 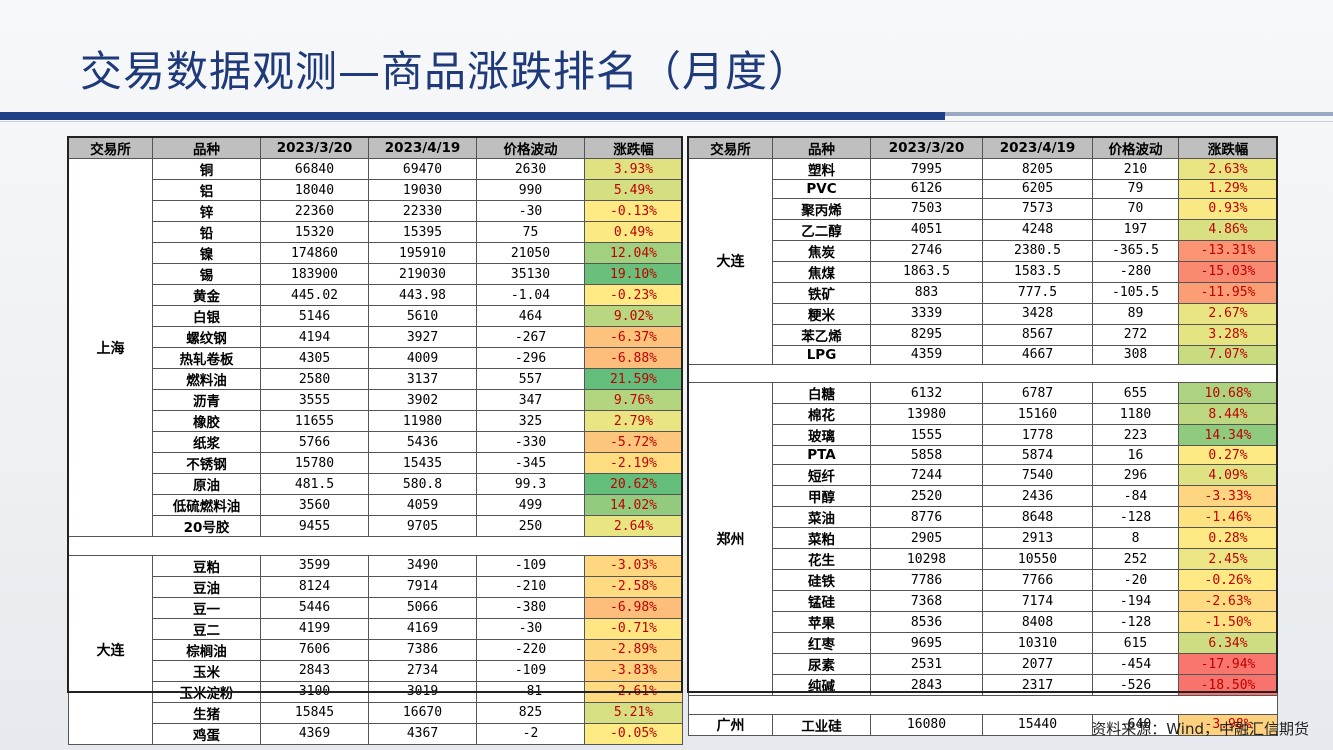 What do you see at coordinates (1037, 622) in the screenshot?
I see `price-end-cell: 8408` at bounding box center [1037, 622].